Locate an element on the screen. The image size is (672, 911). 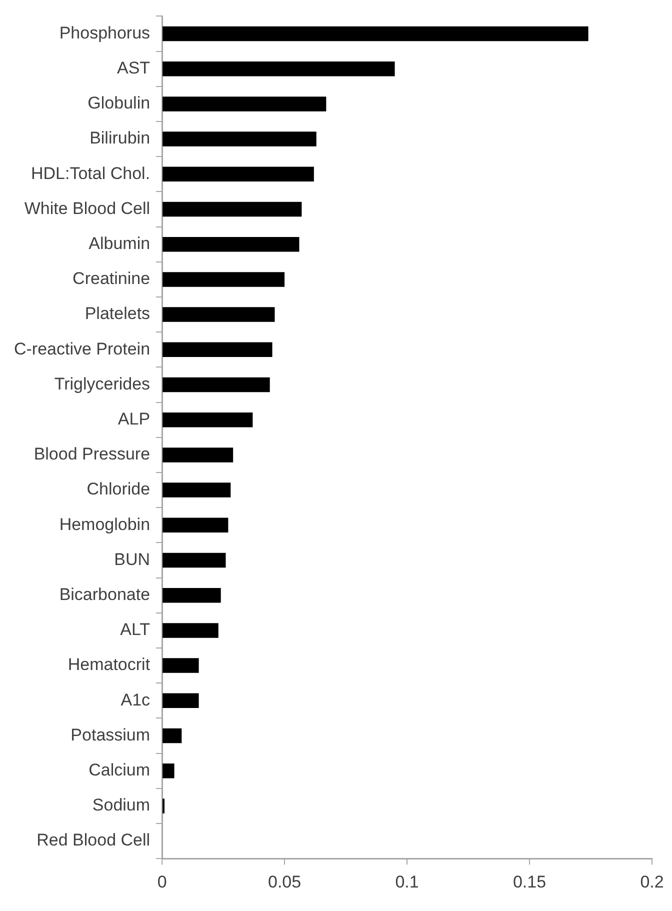
y-tick-label: Creatinine is located at coordinates (111, 278).